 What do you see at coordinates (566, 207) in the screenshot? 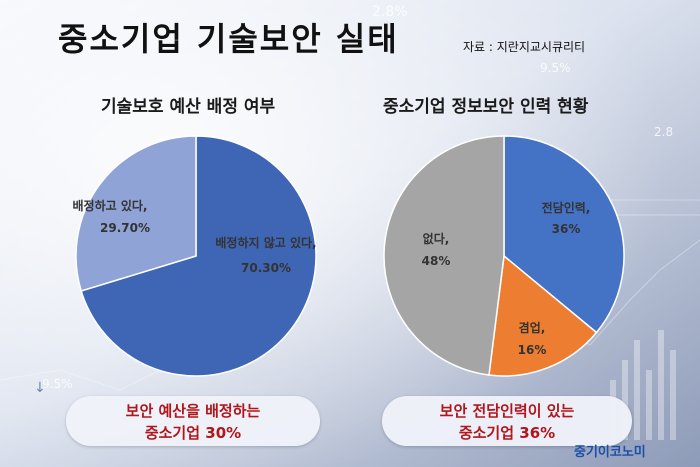
I see `chart-2-slice-1-label: 전담인력,` at bounding box center [566, 207].